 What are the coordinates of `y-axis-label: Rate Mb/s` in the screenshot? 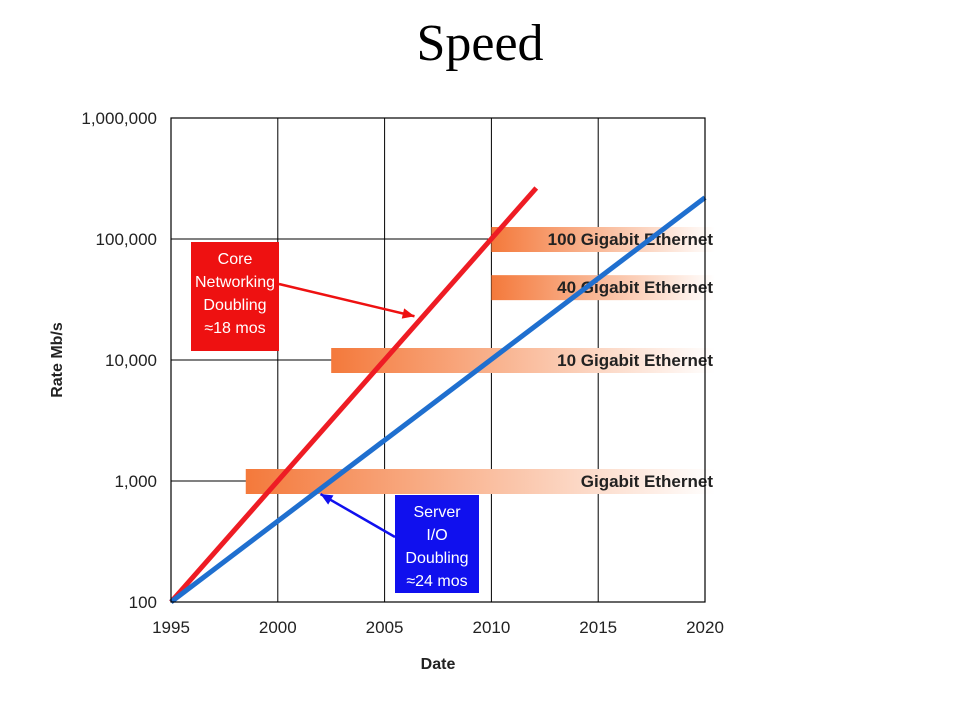 It's located at (57, 360).